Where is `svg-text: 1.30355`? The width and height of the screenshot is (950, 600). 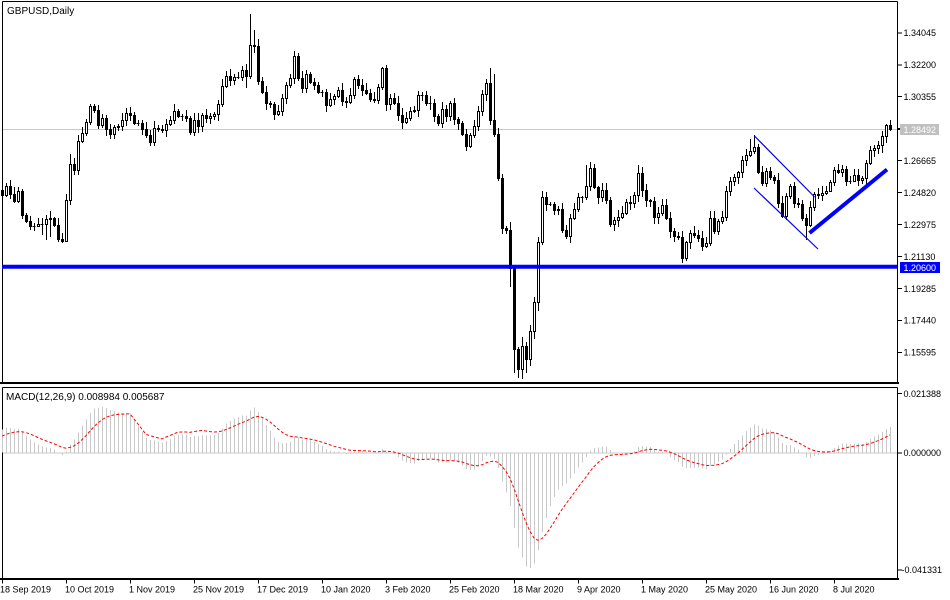
svg-text: 1.30355 is located at coordinates (920, 97).